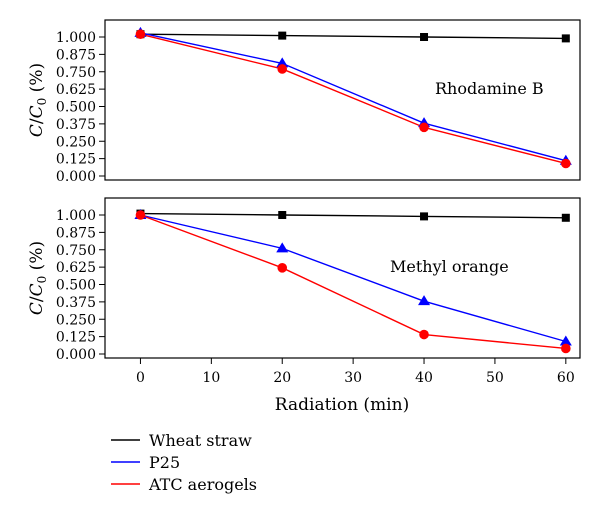 This screenshot has height=522, width=600. I want to click on x-tick-label: 40, so click(424, 378).